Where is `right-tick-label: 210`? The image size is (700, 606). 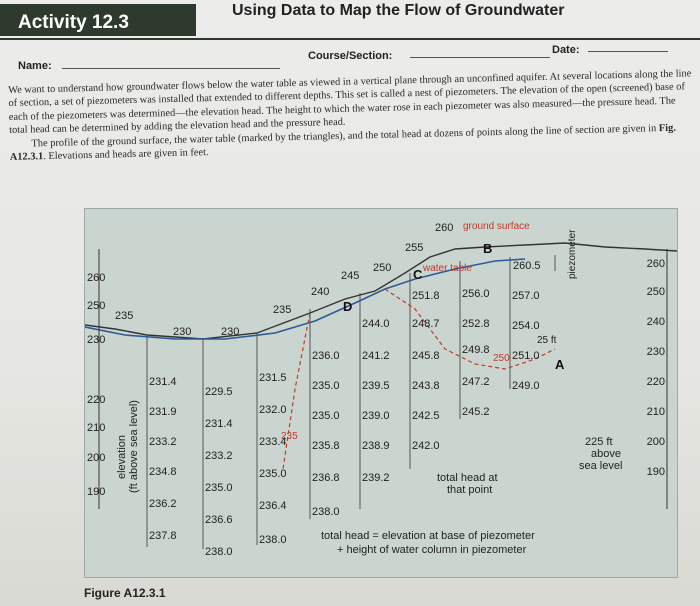
right-tick-label: 210 is located at coordinates (656, 412).